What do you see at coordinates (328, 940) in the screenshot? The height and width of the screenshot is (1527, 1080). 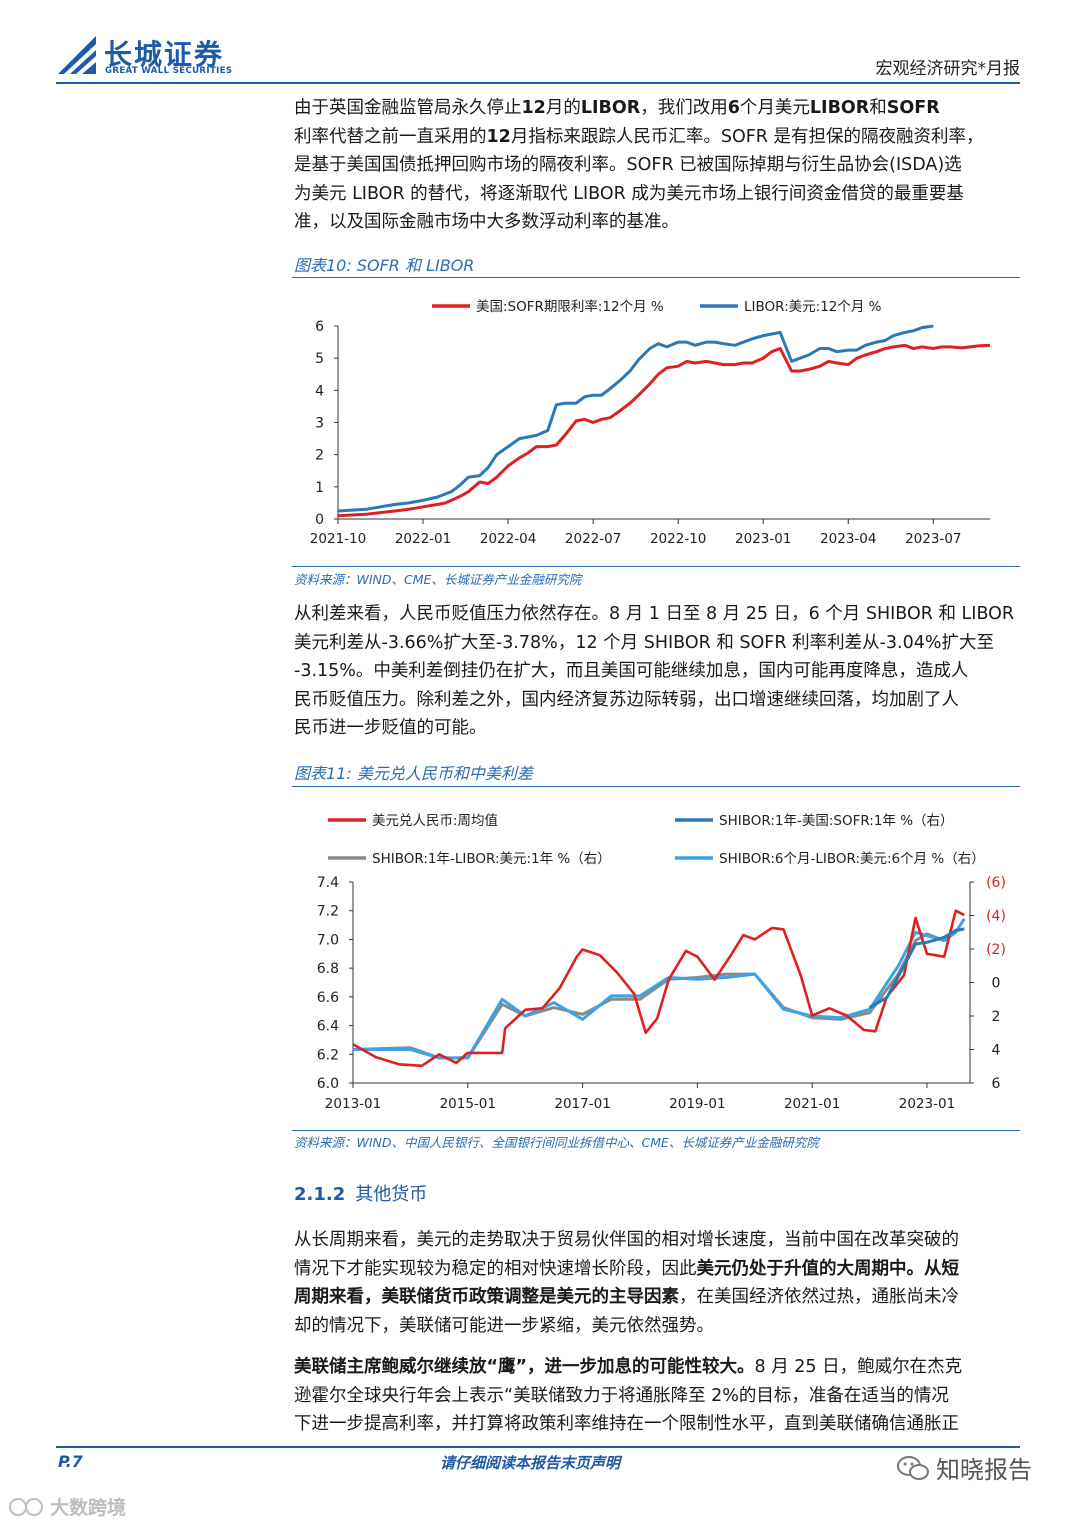 I see `left-tick-label: 7.0` at bounding box center [328, 940].